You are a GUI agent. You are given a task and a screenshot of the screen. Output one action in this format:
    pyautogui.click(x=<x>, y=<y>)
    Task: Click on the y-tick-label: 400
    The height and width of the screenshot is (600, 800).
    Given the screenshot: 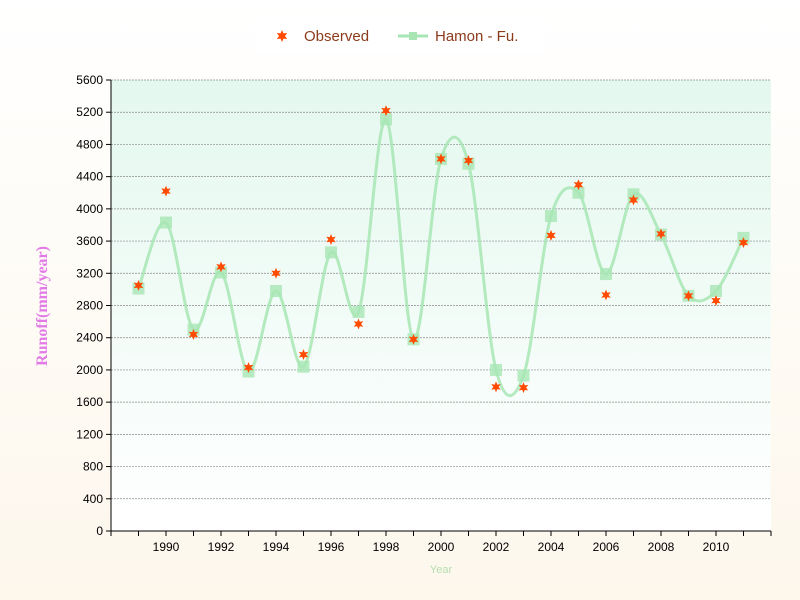 What is the action you would take?
    pyautogui.click(x=93, y=499)
    